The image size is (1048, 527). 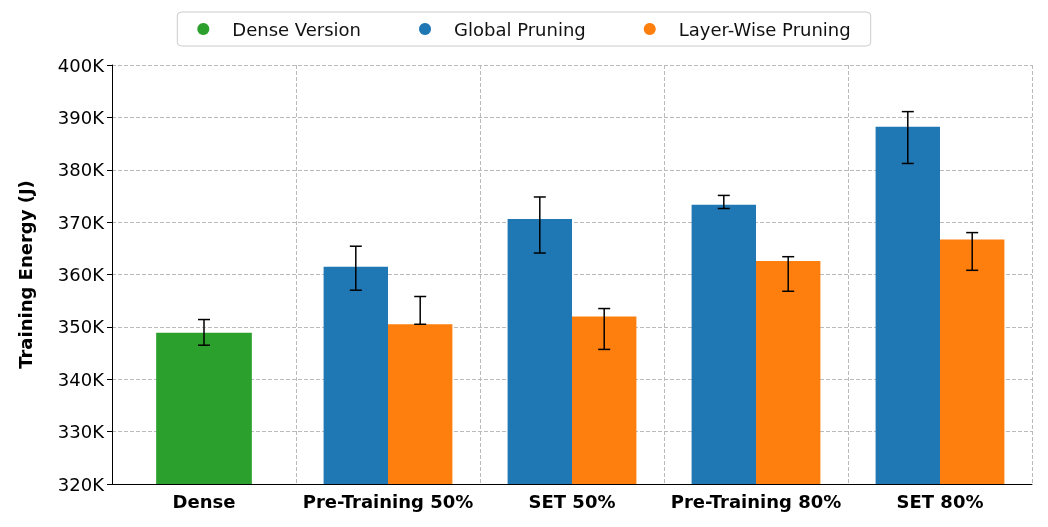 What do you see at coordinates (81, 222) in the screenshot?
I see `y-tick-label: 370K` at bounding box center [81, 222].